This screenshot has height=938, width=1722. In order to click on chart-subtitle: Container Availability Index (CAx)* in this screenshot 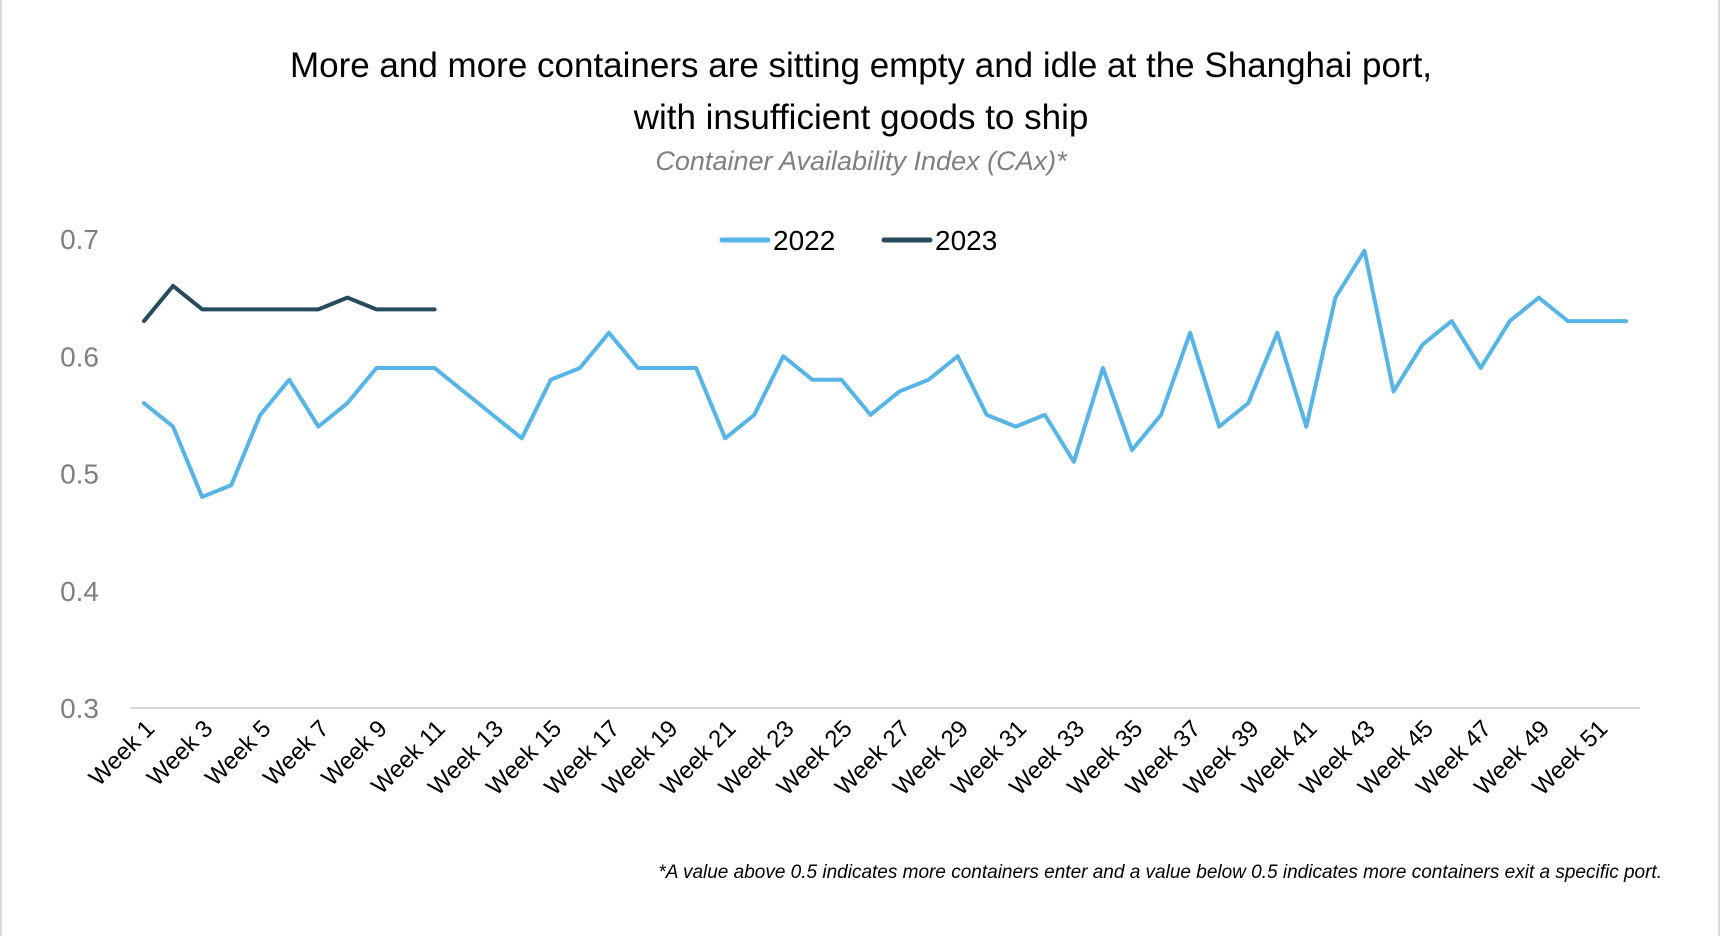, I will do `click(861, 161)`.